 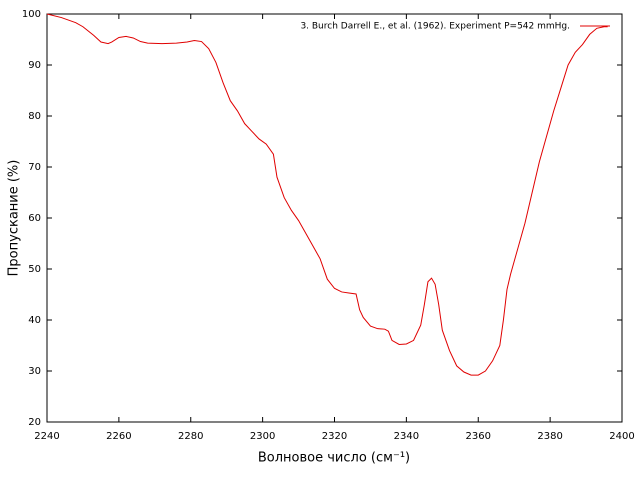 I want to click on y-tick-label: 40, so click(x=34, y=320).